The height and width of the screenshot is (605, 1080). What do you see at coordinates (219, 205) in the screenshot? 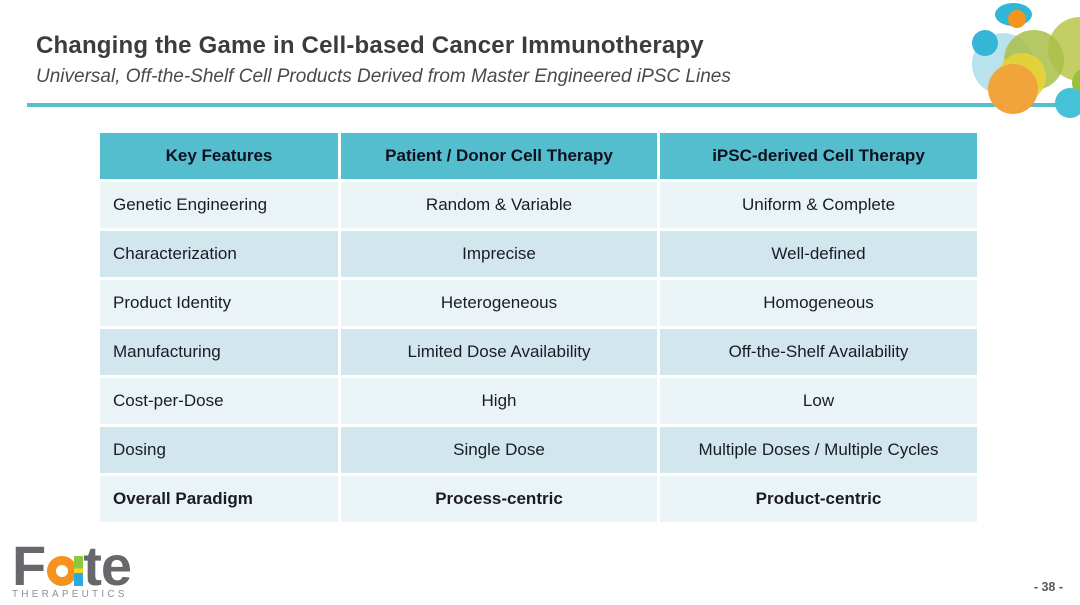
I see `table-cell: Genetic Engineering` at bounding box center [219, 205].